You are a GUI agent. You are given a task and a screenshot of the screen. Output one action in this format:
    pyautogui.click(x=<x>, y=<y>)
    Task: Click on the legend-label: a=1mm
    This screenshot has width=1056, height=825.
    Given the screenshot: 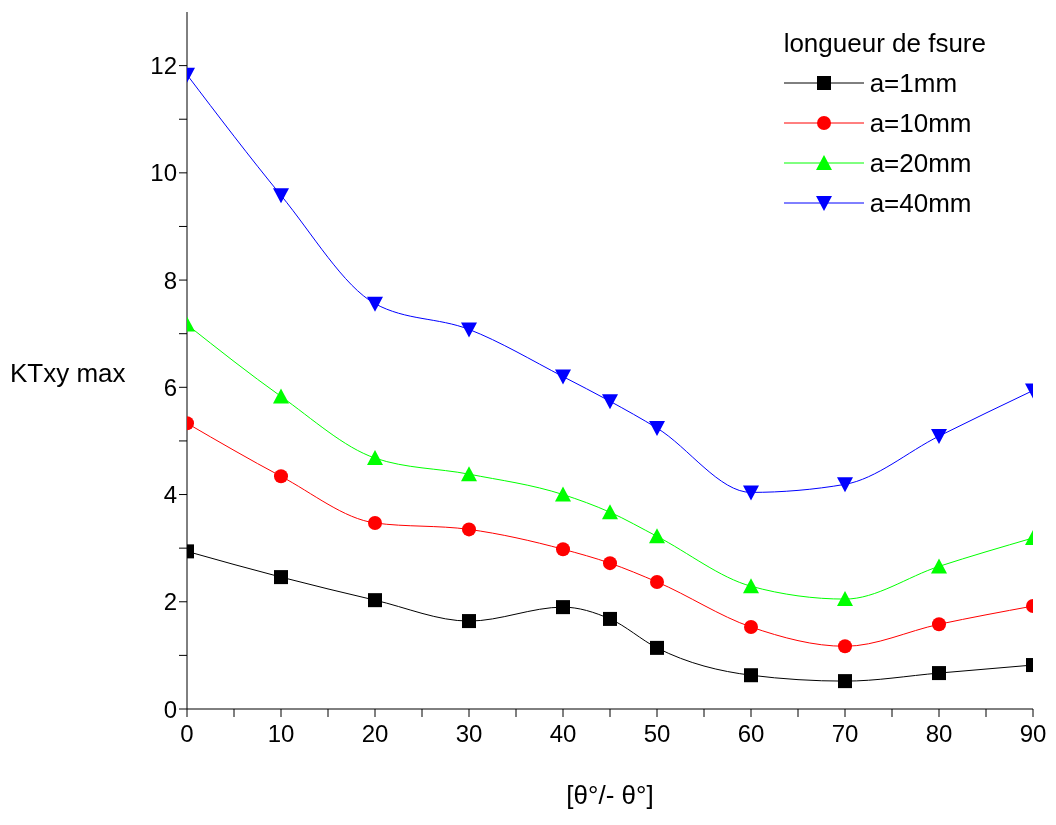 What is the action you would take?
    pyautogui.click(x=913, y=83)
    